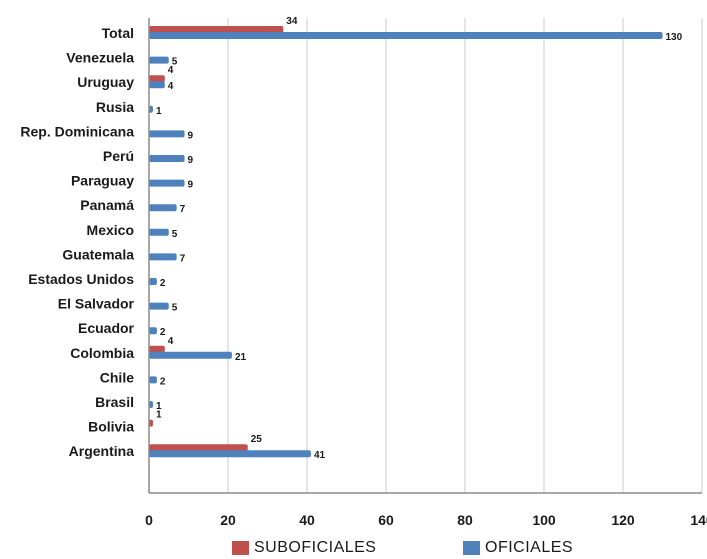 The width and height of the screenshot is (707, 559). I want to click on data-label-suboficiales: 25, so click(257, 439).